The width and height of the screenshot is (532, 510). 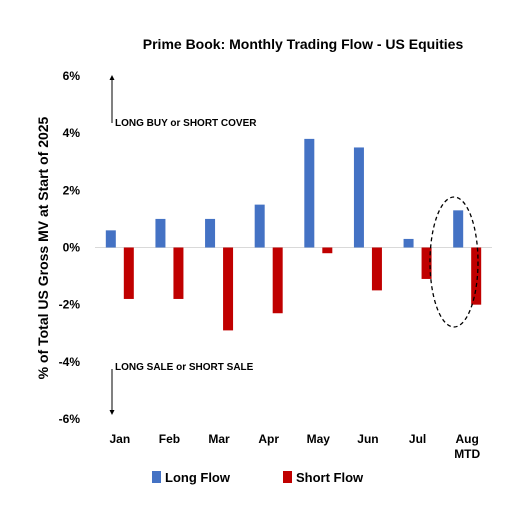 What do you see at coordinates (454, 262) in the screenshot?
I see `highlight-ellipse` at bounding box center [454, 262].